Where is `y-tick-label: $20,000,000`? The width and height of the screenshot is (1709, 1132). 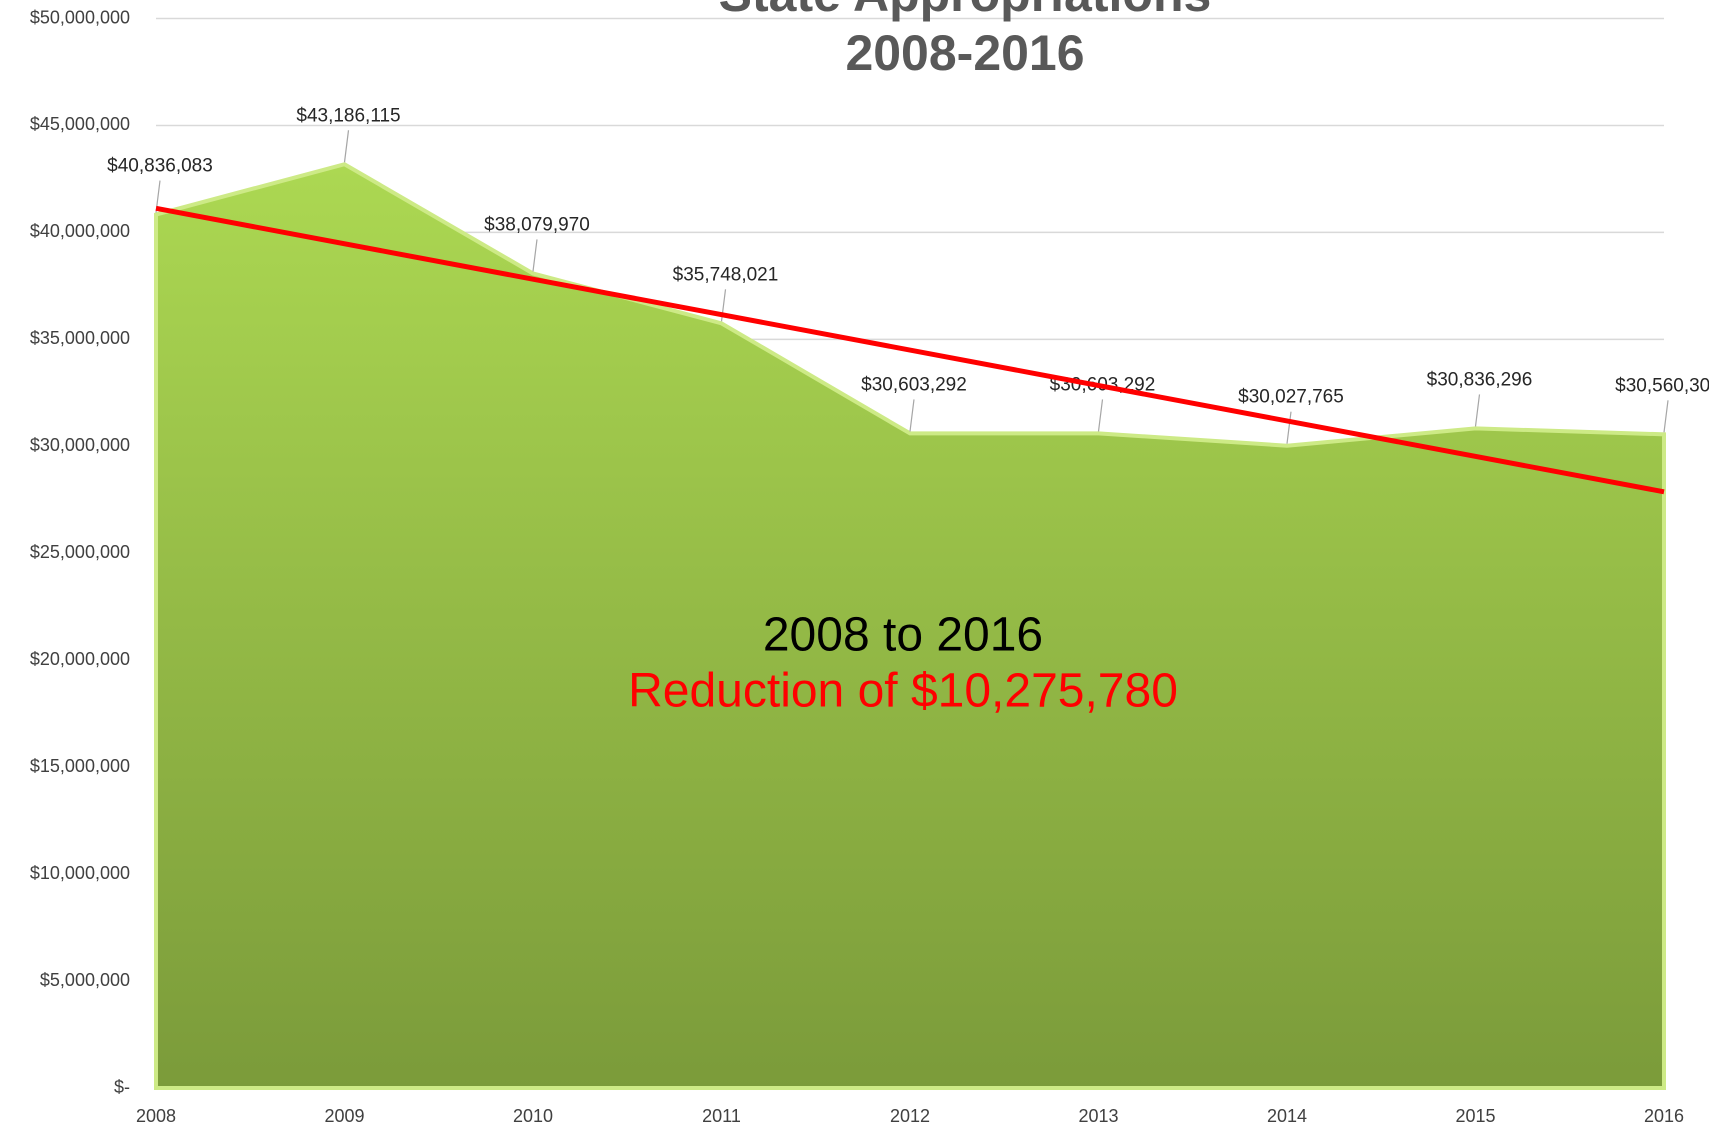 y-tick-label: $20,000,000 is located at coordinates (80, 659).